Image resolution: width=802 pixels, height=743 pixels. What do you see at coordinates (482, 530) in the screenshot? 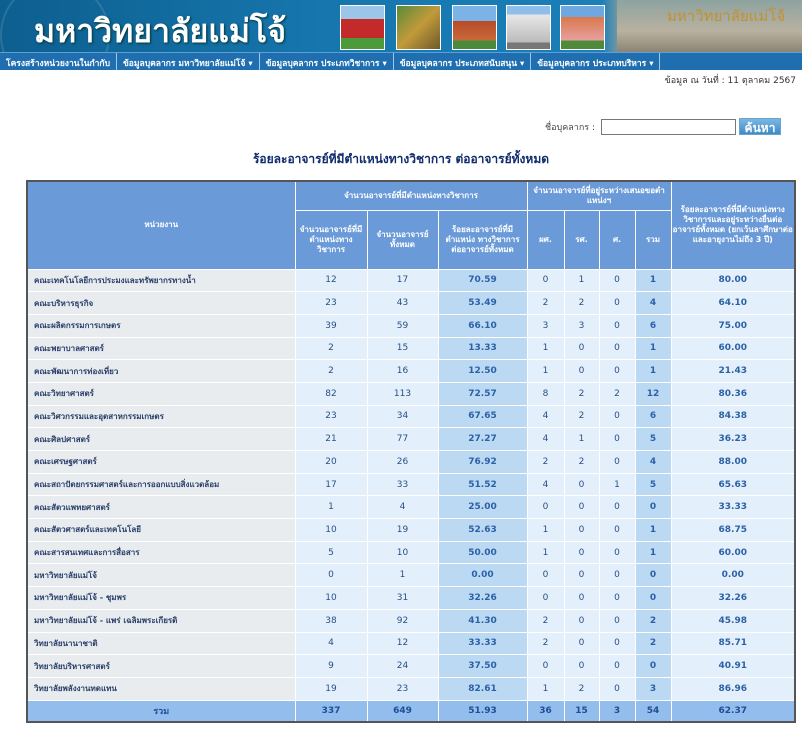
I see `percent-cell: 52.63` at bounding box center [482, 530].